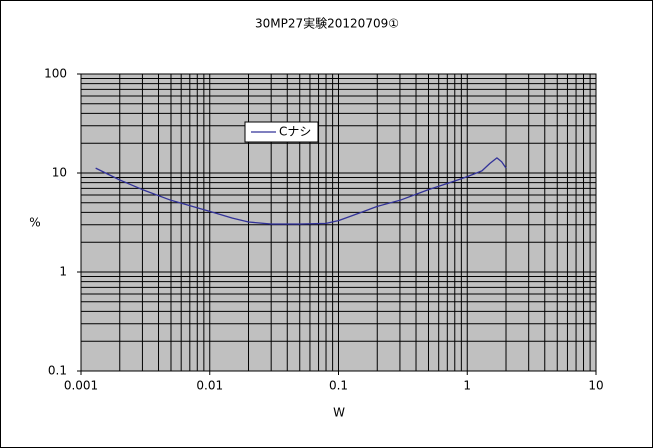 This screenshot has height=448, width=653. What do you see at coordinates (57, 371) in the screenshot?
I see `y-tick-label: 0.1` at bounding box center [57, 371].